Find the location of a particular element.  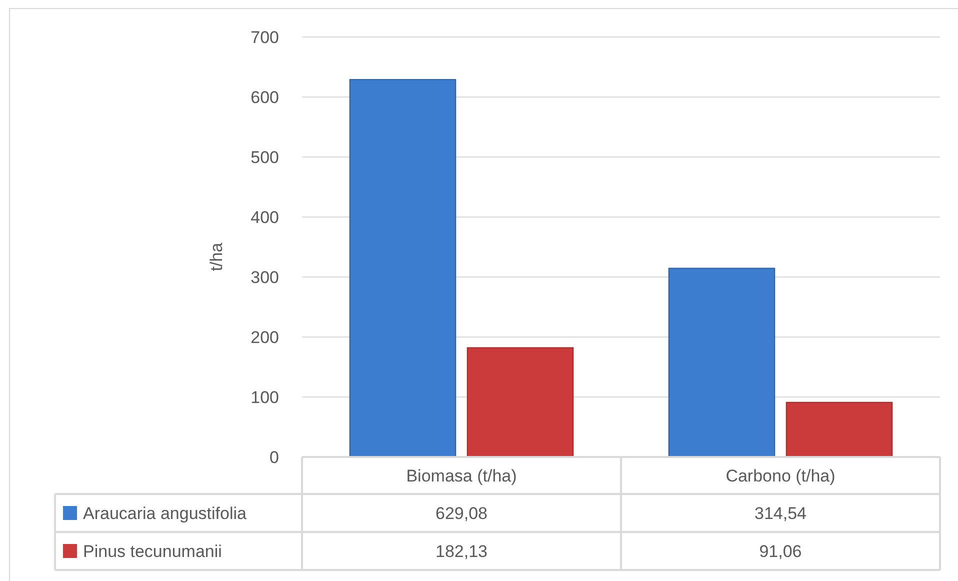

data-label: 629,08 is located at coordinates (462, 513).